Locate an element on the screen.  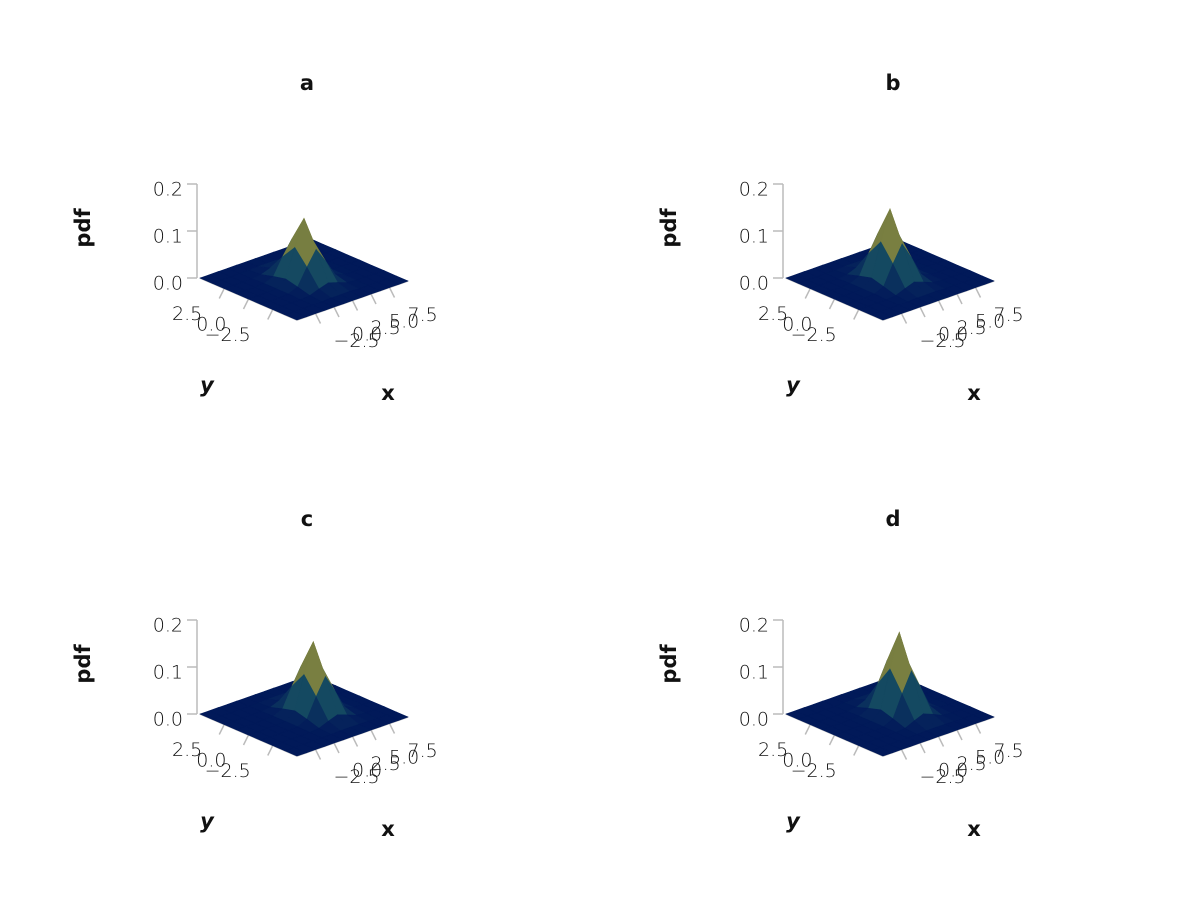
chart-title: d is located at coordinates (892, 519).